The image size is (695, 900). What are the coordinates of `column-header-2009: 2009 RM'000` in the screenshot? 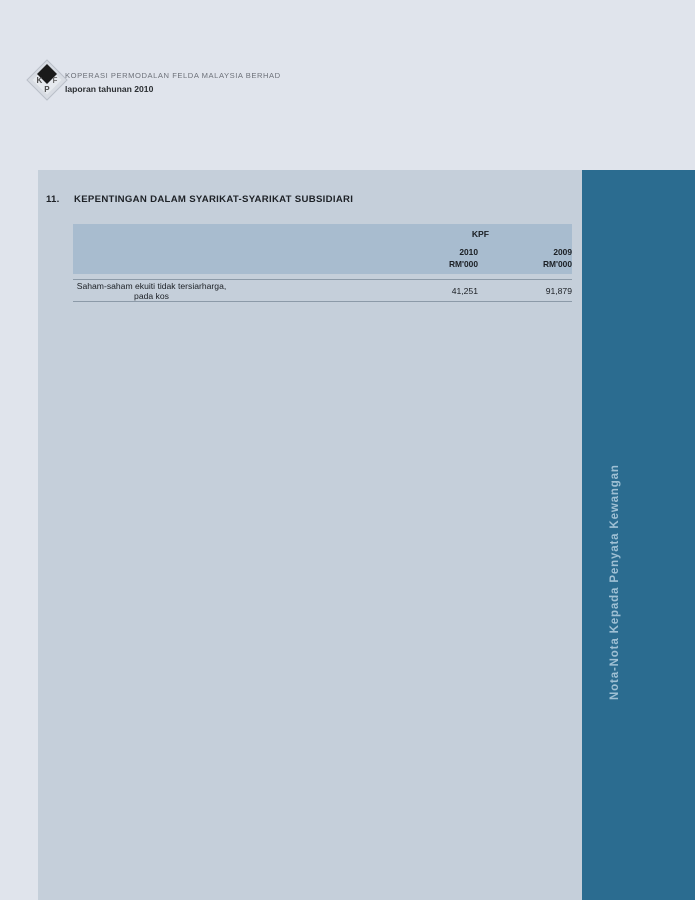 It's located at (533, 258).